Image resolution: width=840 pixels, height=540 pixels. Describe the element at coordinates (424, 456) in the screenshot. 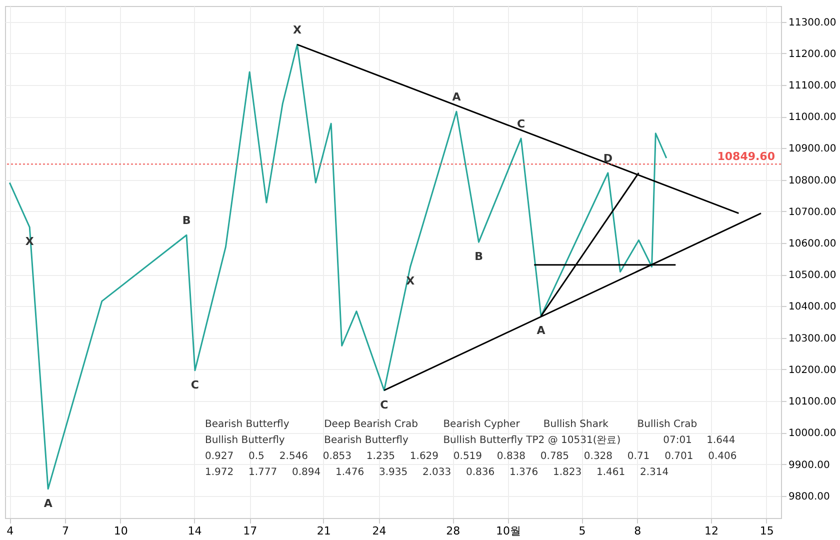

I see `annotation: 1.629` at that location.